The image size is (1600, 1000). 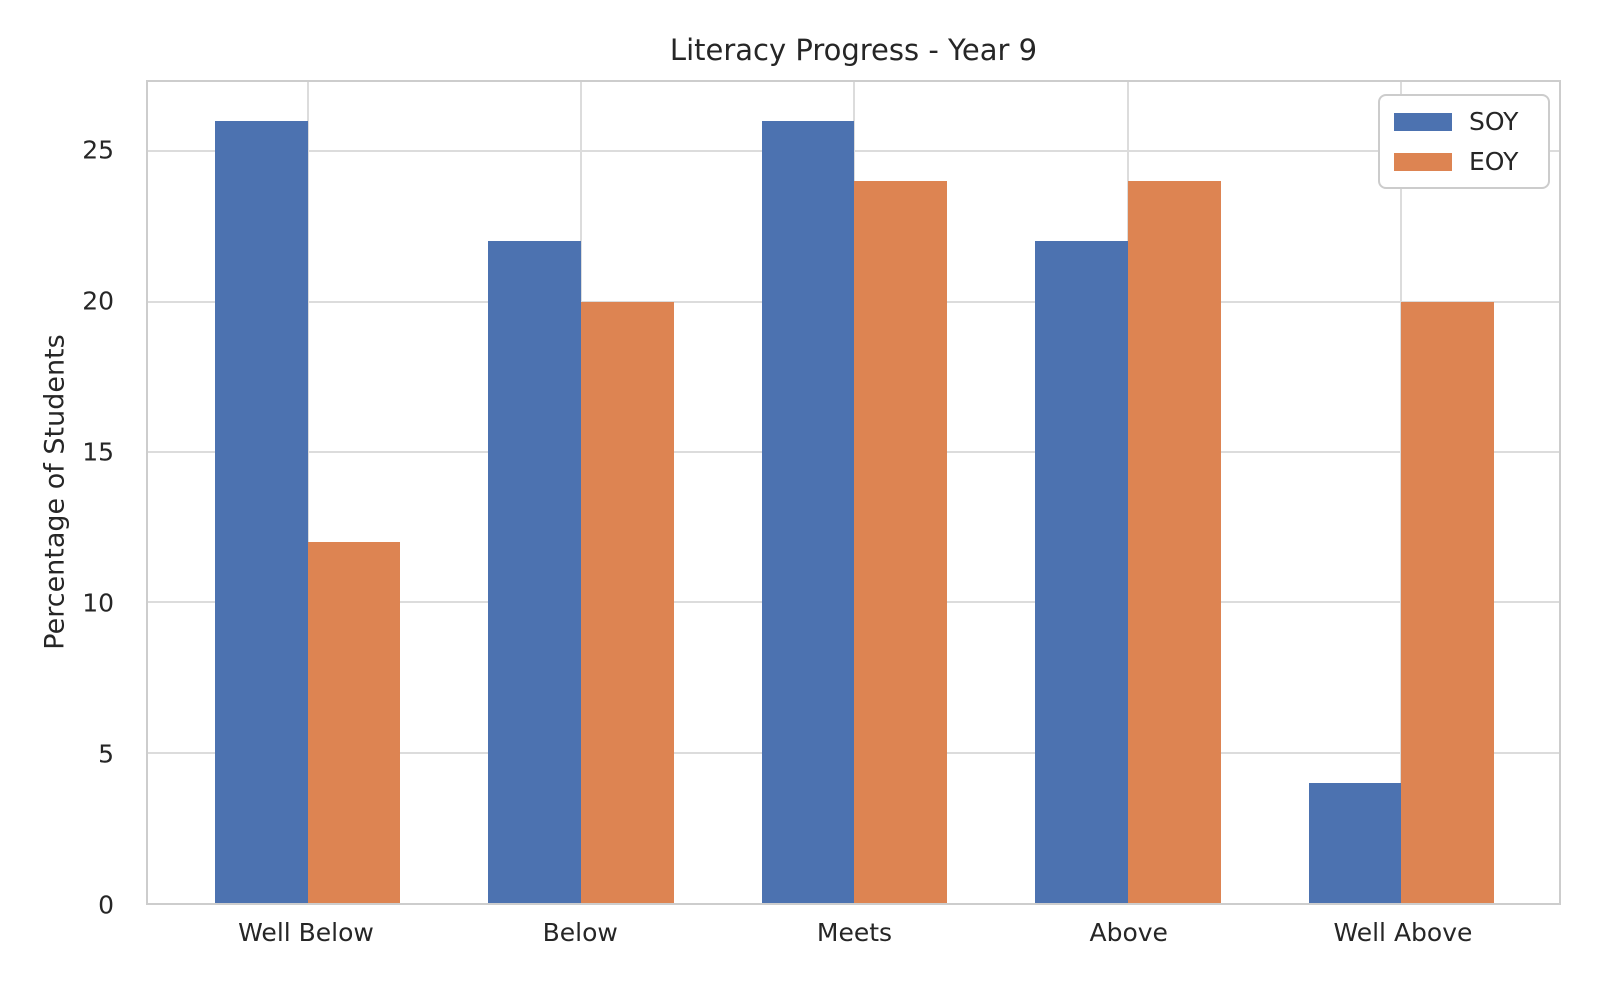 I want to click on y-tick-label: 5, so click(x=106, y=754).